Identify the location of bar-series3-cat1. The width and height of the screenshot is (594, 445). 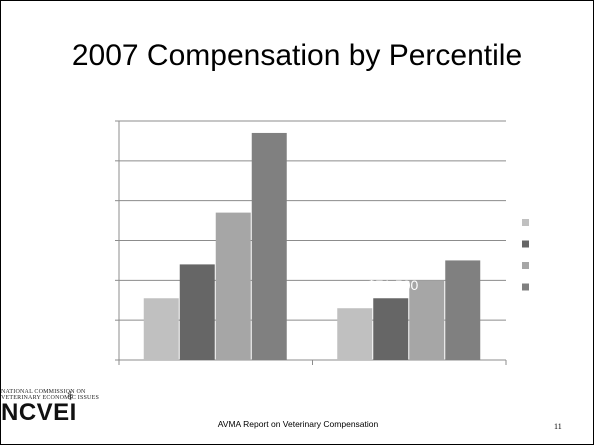
(233, 286).